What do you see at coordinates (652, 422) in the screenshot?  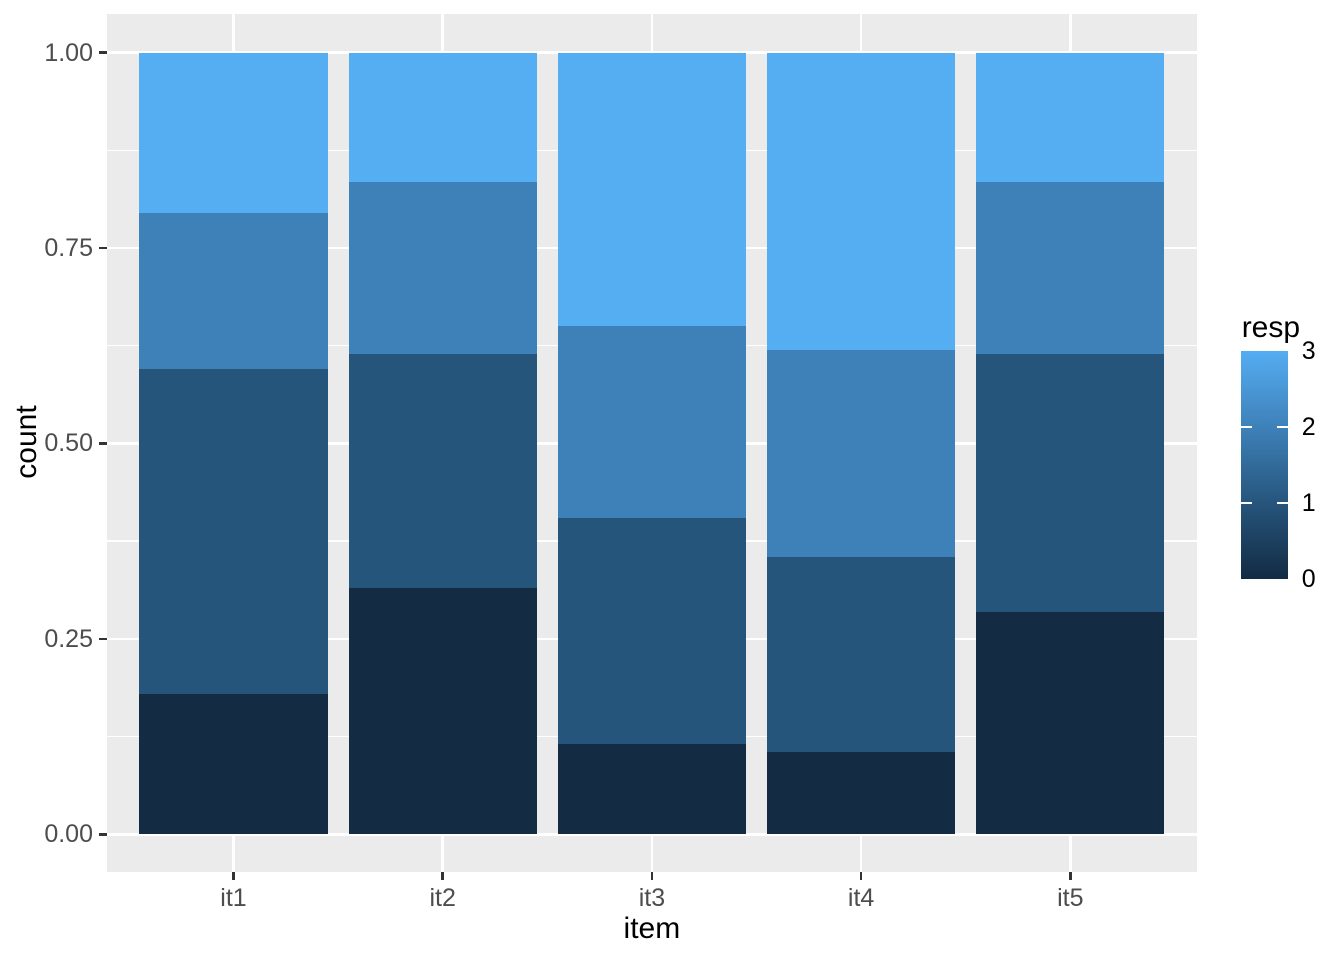 I see `bar-segment-it3-resp2` at bounding box center [652, 422].